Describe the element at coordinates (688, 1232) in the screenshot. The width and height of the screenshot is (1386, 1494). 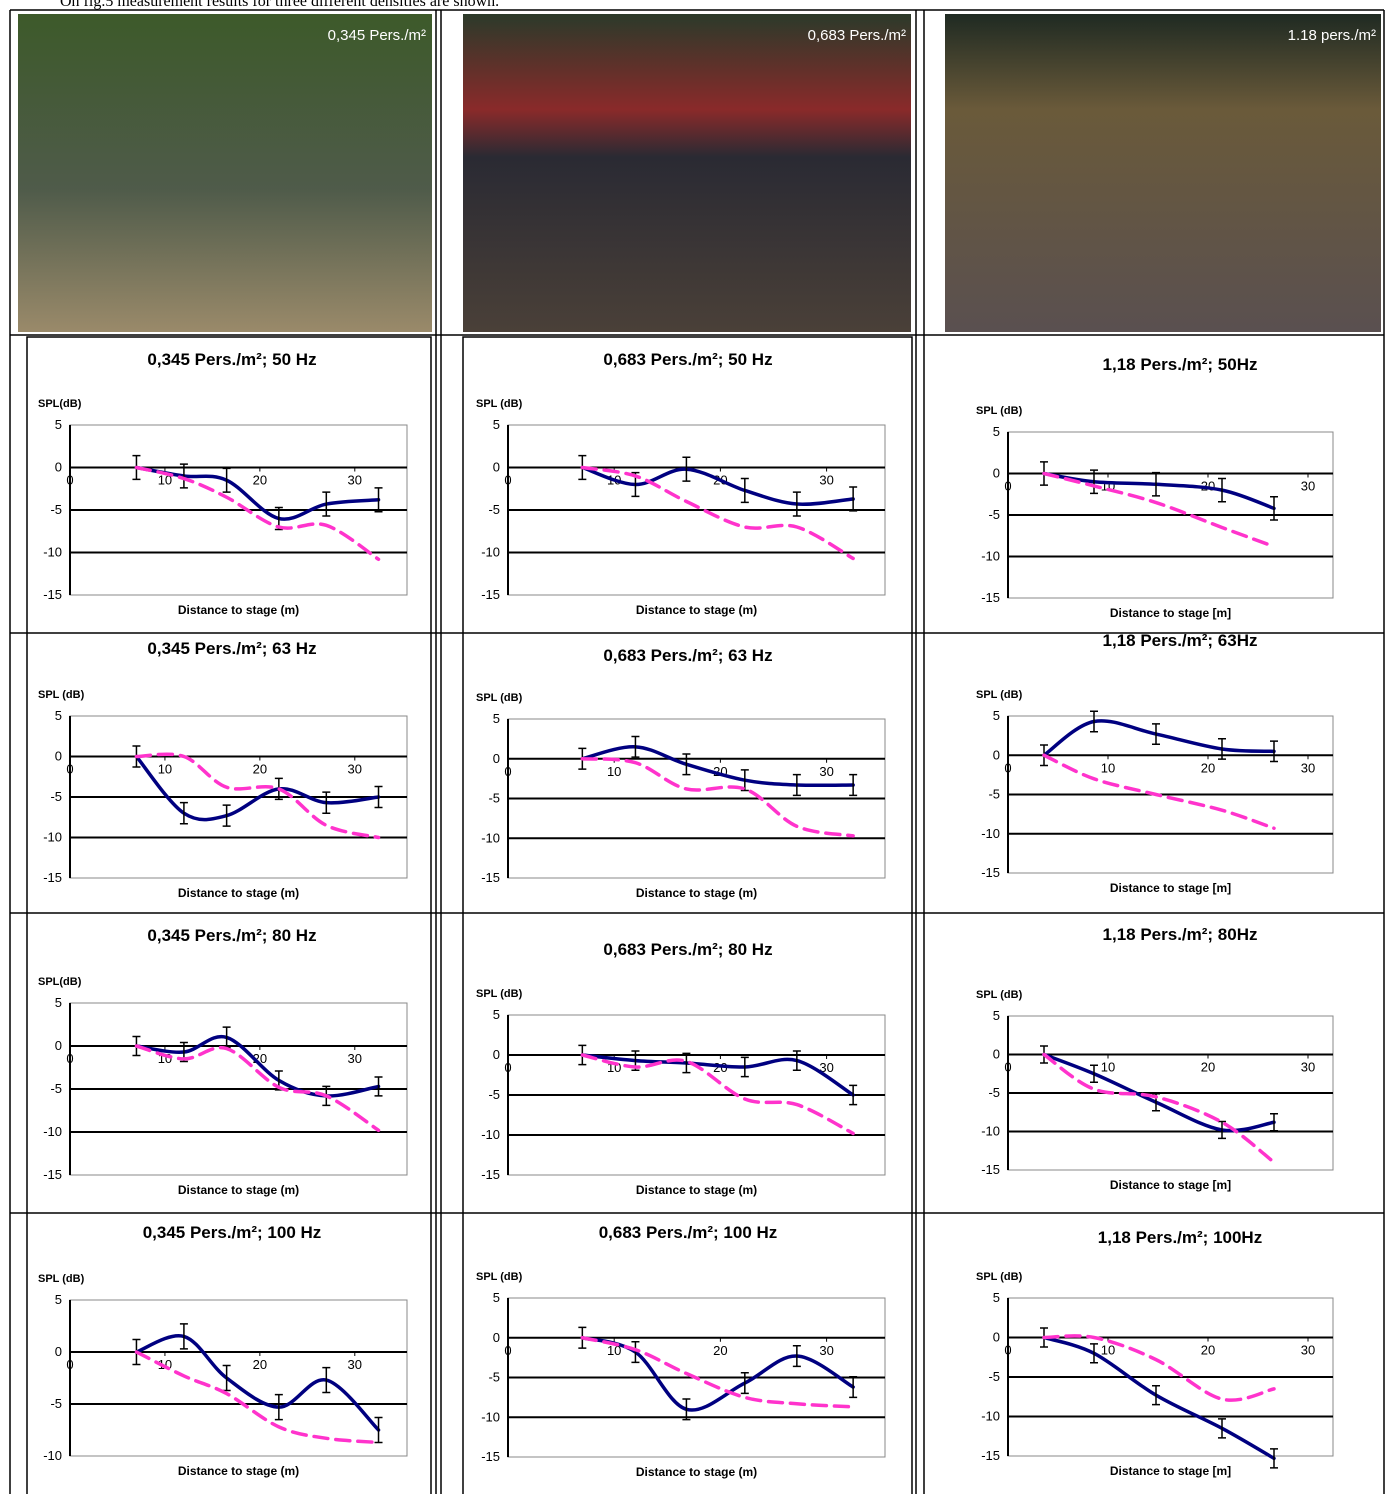
I see `chart-title: 0,683 Pers./m²; 100 Hz` at that location.